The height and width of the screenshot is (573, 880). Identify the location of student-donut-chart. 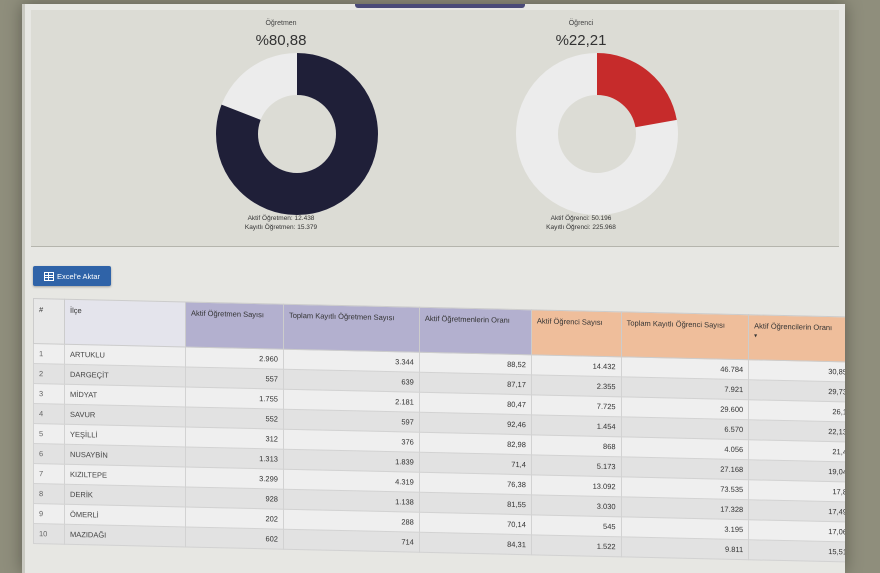
(597, 134).